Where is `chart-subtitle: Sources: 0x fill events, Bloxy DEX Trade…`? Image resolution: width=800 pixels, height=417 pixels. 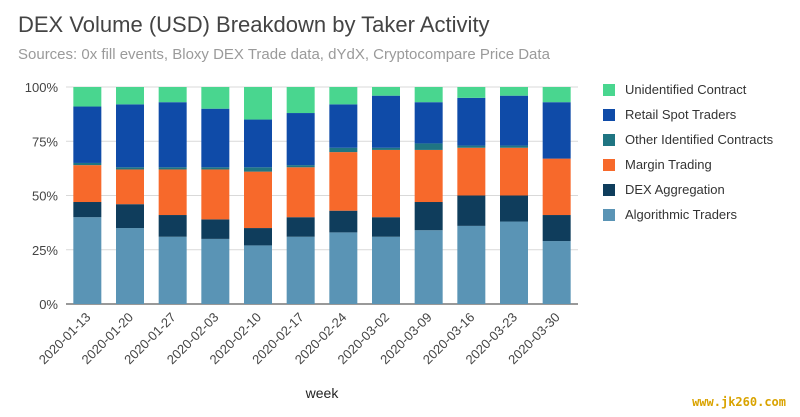 chart-subtitle: Sources: 0x fill events, Bloxy DEX Trade… is located at coordinates (284, 54).